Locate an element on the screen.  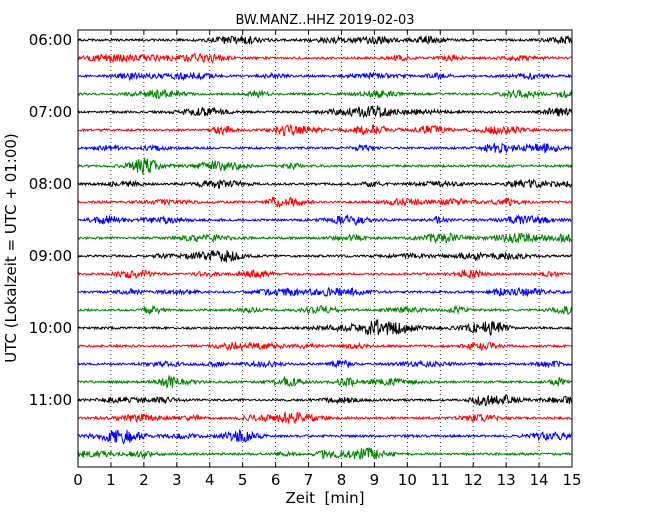
x-tick-label: 4 is located at coordinates (210, 480).